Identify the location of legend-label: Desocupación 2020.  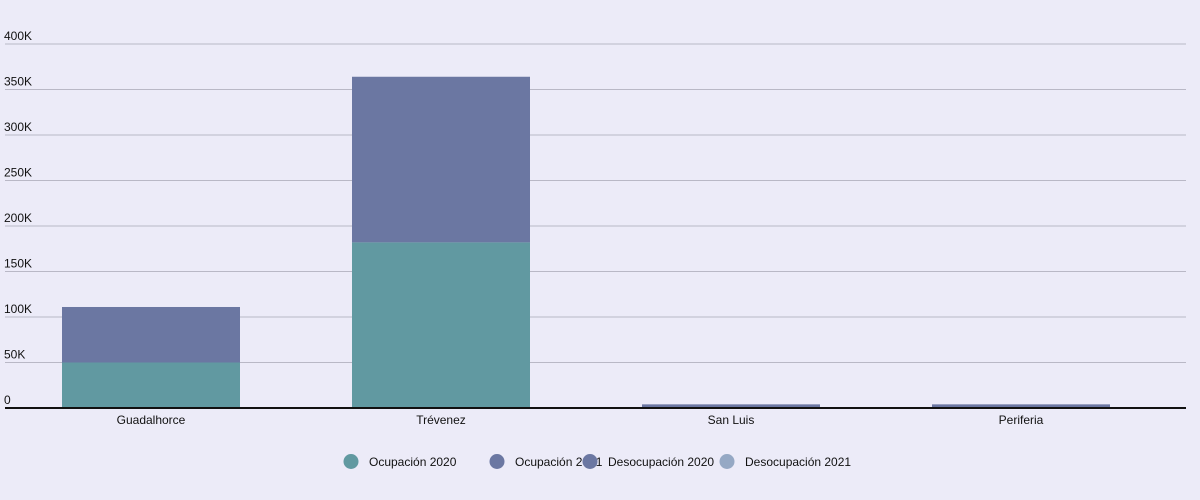
(661, 462).